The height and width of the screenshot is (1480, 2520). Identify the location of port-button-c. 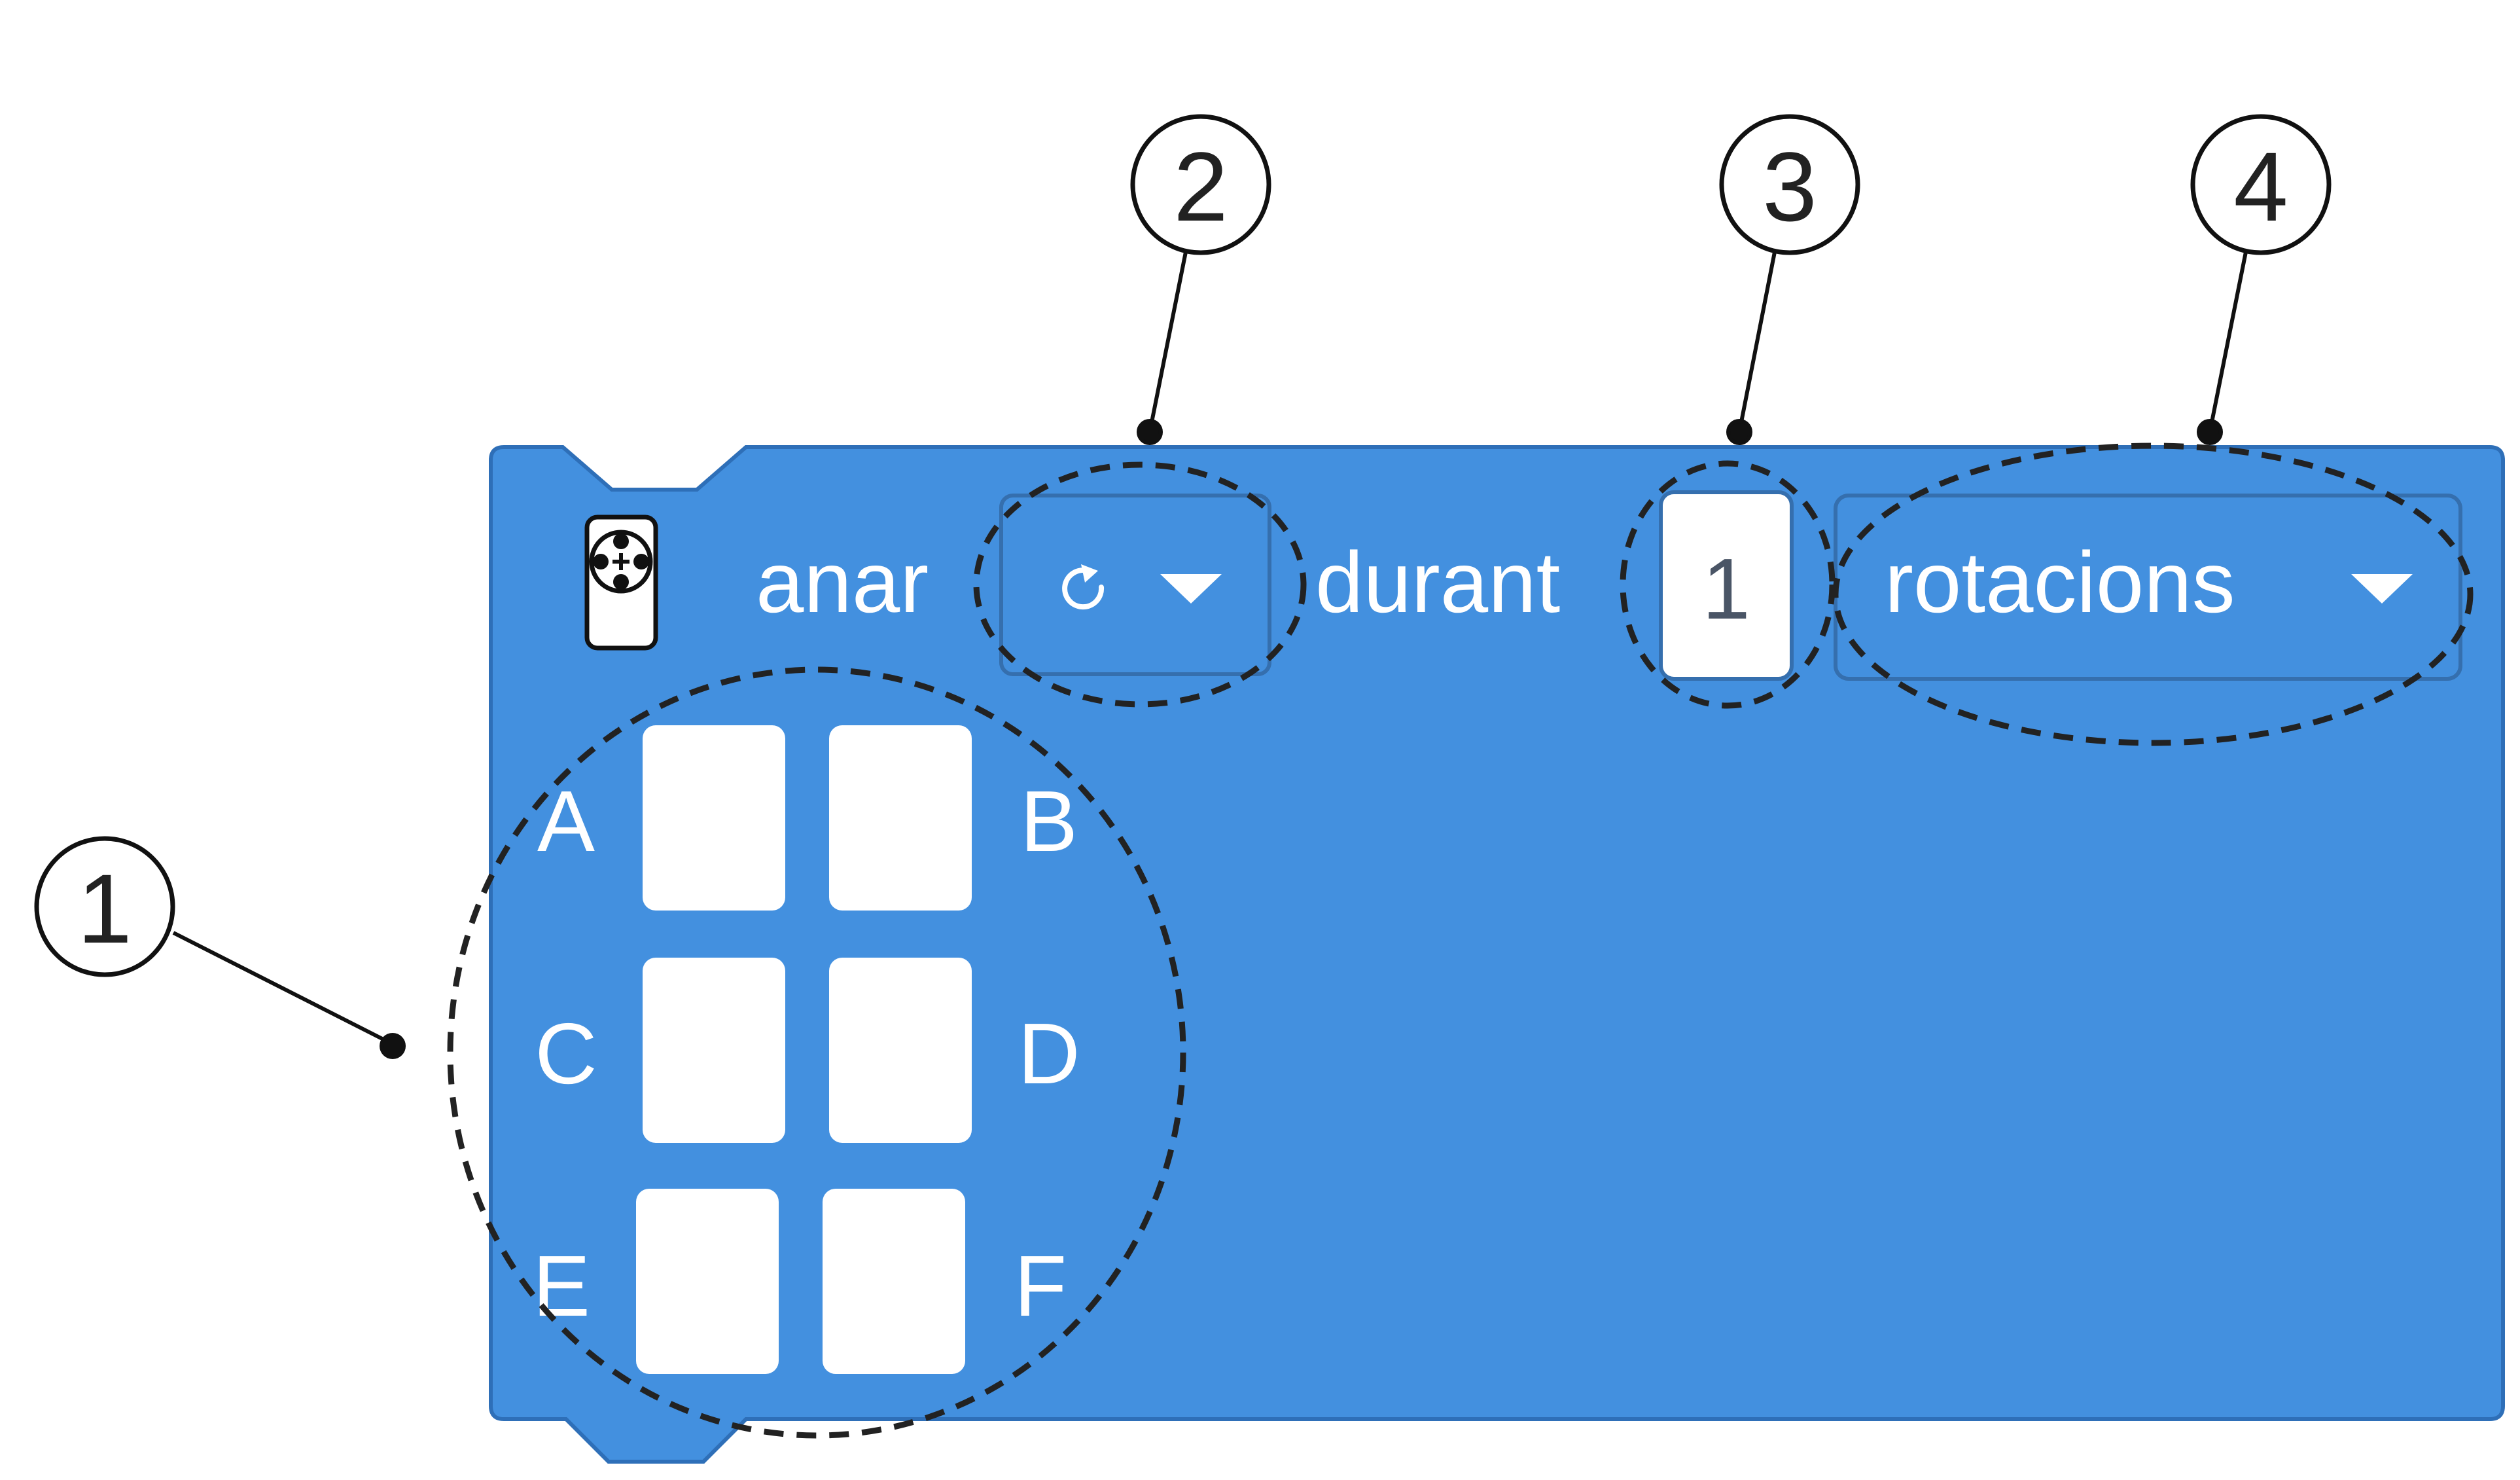
(714, 1050).